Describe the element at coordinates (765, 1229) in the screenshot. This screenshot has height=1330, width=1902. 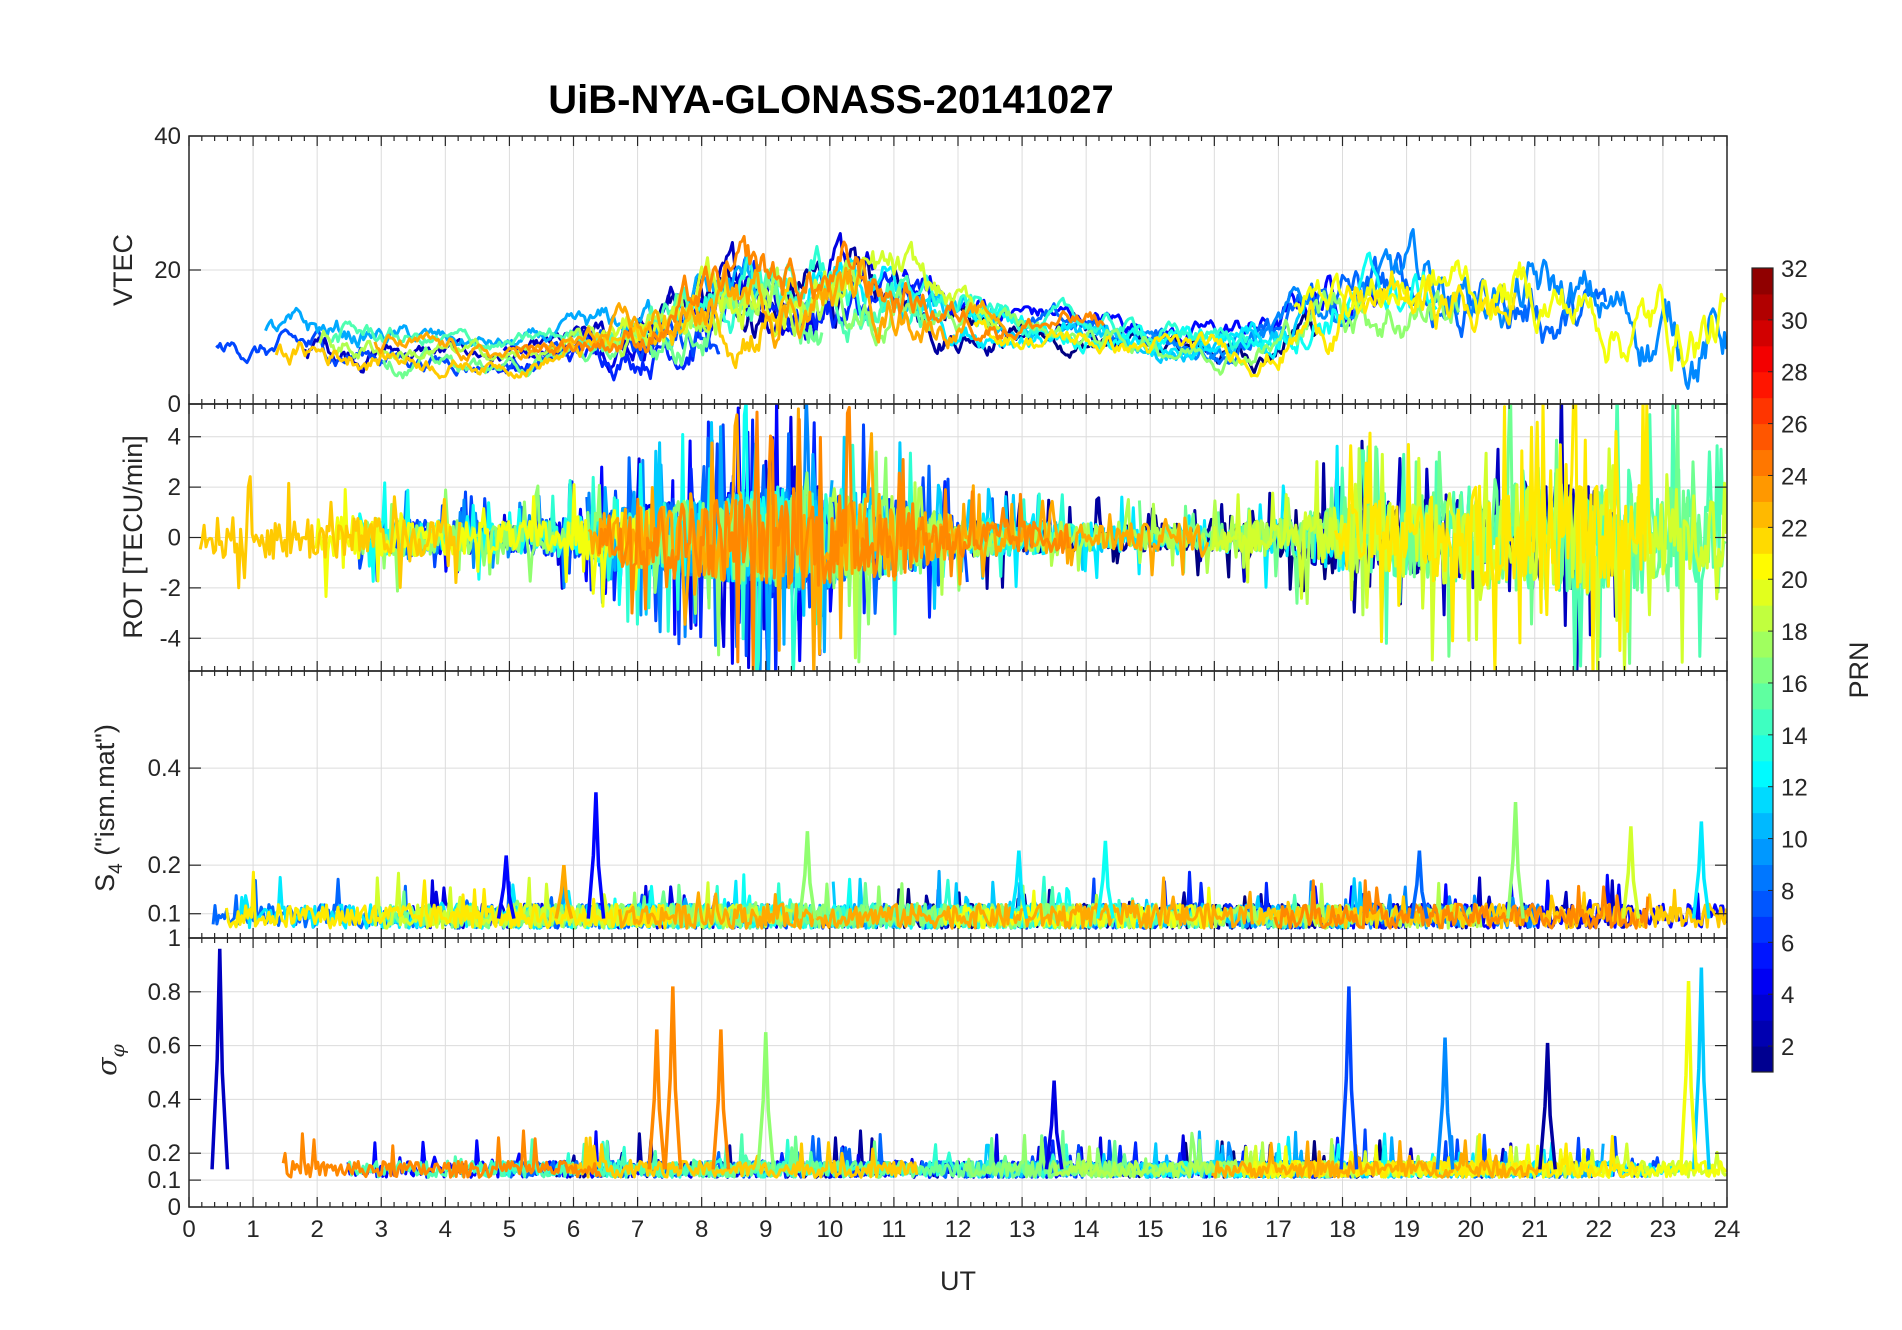
I see `x-tick-label: 9` at that location.